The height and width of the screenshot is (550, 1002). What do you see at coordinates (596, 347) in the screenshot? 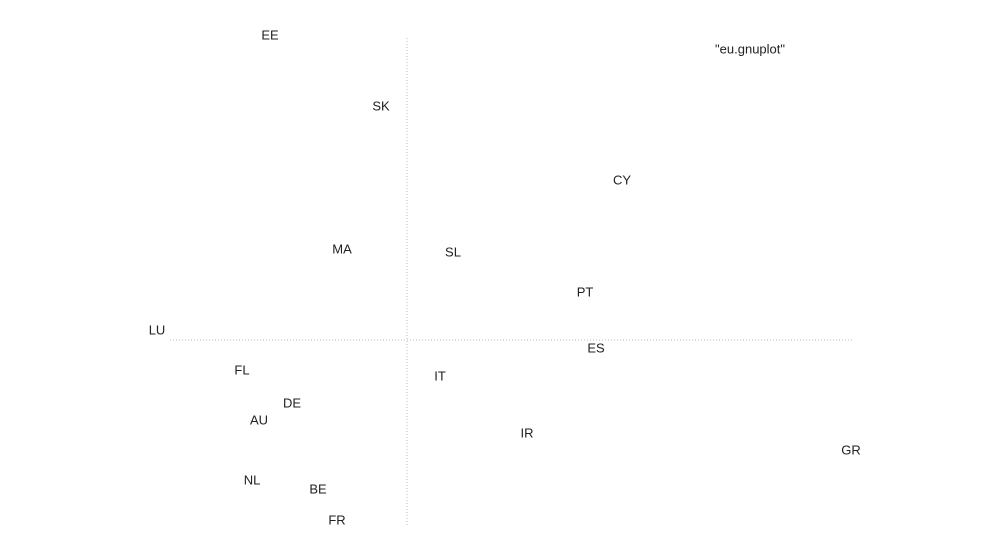
I see `point-label: ES` at bounding box center [596, 347].